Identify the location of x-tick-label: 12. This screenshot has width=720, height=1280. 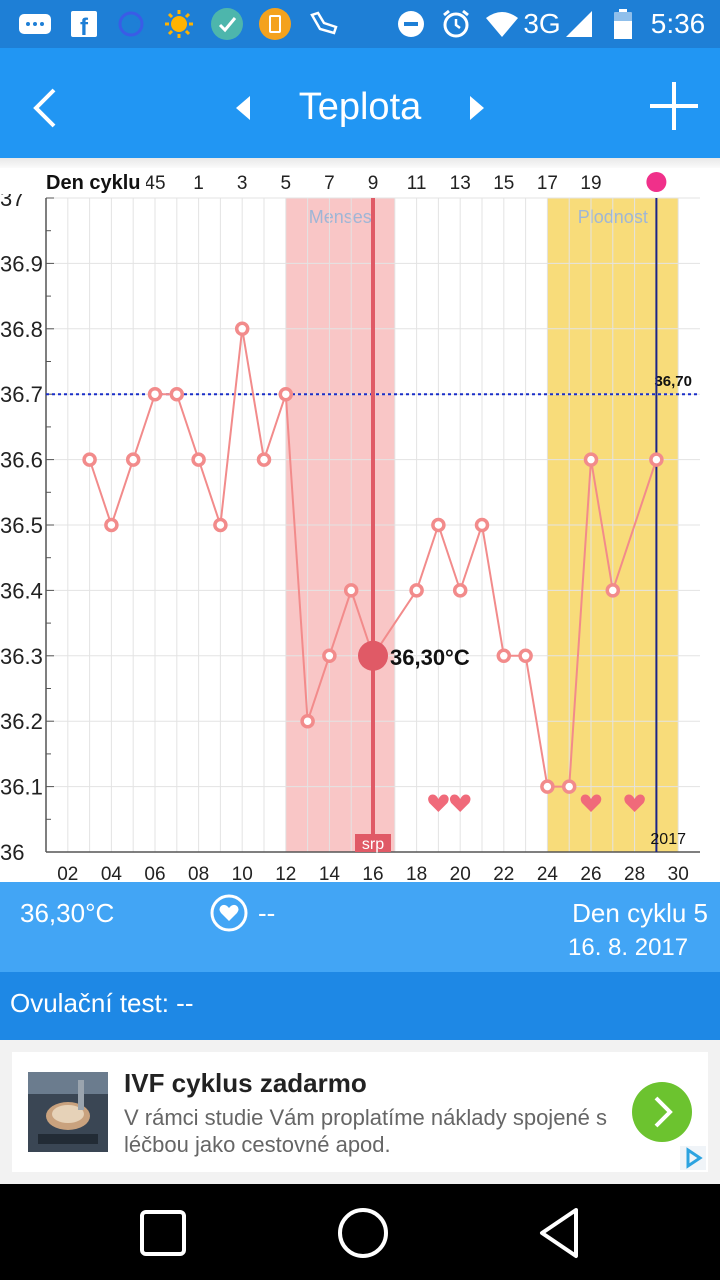
(285, 873).